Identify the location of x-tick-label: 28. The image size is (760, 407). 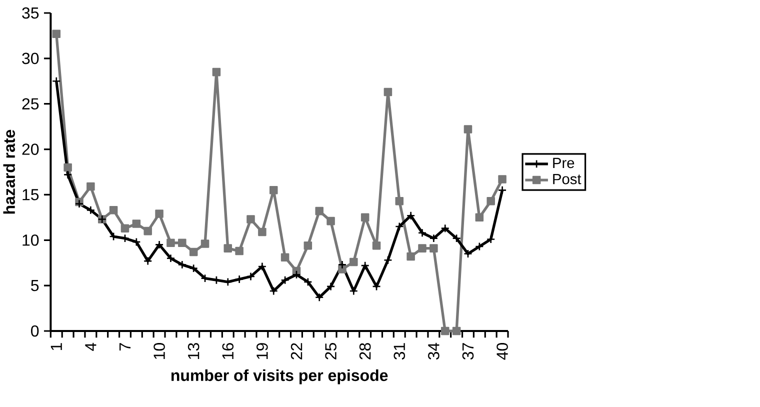
(365, 351).